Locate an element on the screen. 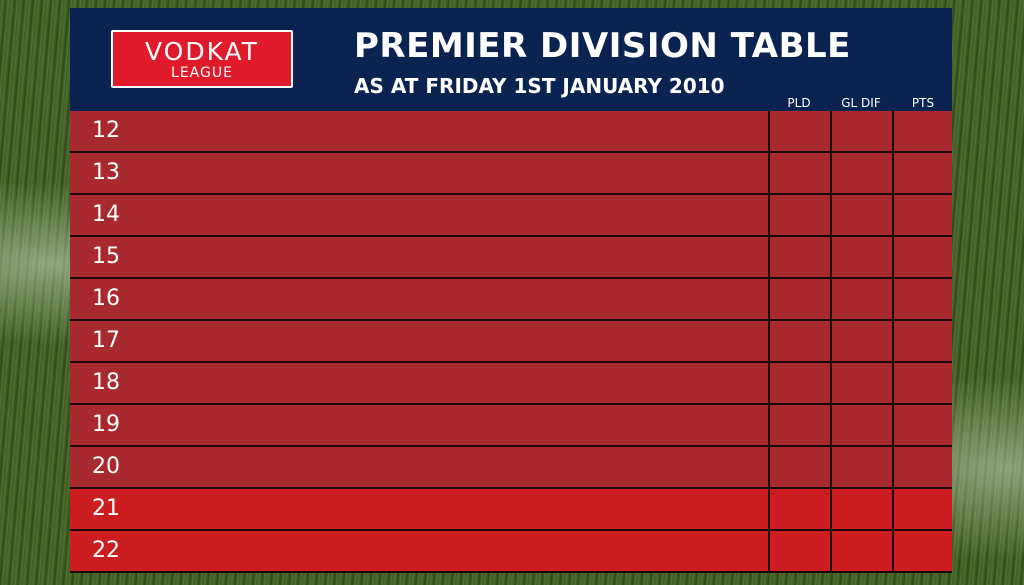 The height and width of the screenshot is (585, 1024). column-header: PLD is located at coordinates (799, 103).